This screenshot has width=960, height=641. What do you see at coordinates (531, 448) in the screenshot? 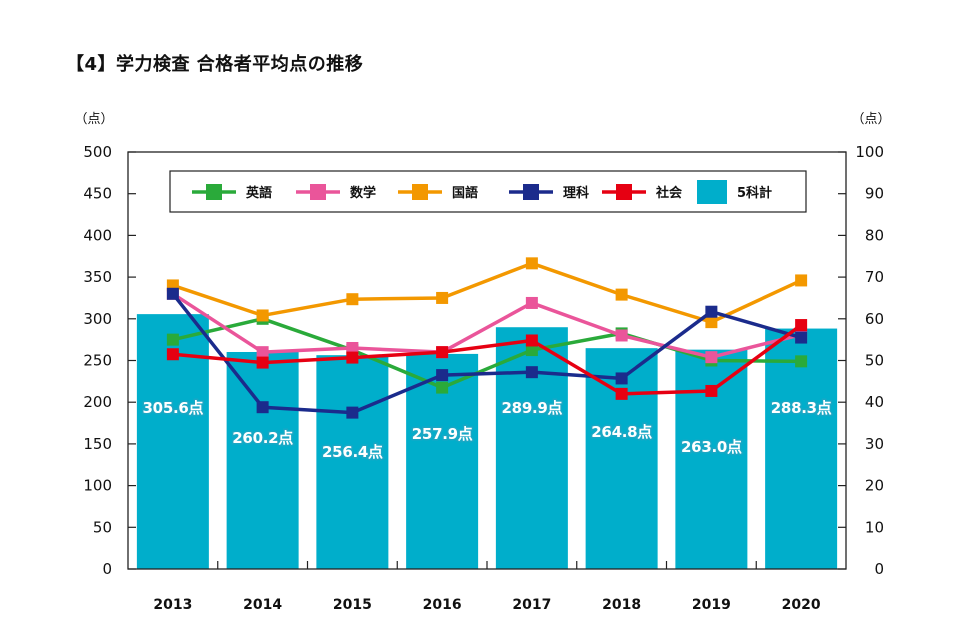
I see `bar-2017` at bounding box center [531, 448].